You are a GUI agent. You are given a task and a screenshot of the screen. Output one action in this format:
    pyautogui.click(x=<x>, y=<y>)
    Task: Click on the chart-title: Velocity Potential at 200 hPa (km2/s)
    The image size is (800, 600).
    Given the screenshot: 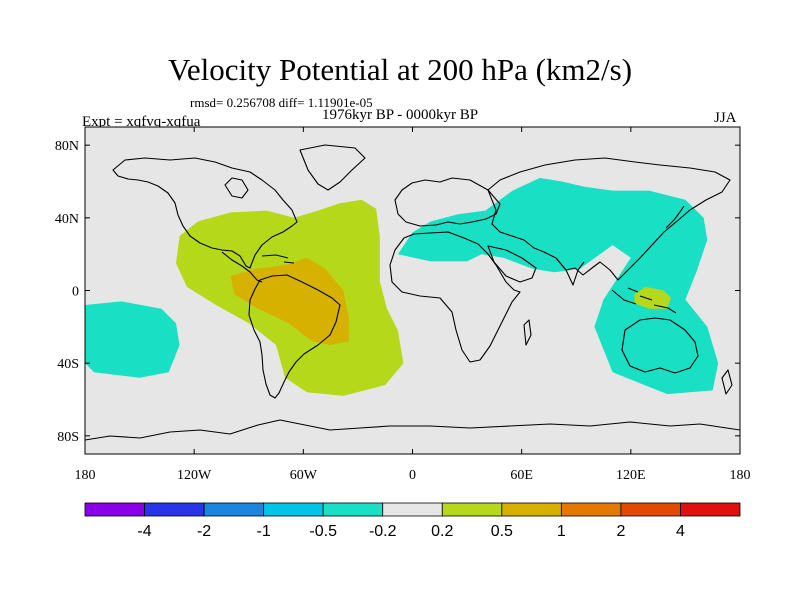 What is the action you would take?
    pyautogui.click(x=400, y=69)
    